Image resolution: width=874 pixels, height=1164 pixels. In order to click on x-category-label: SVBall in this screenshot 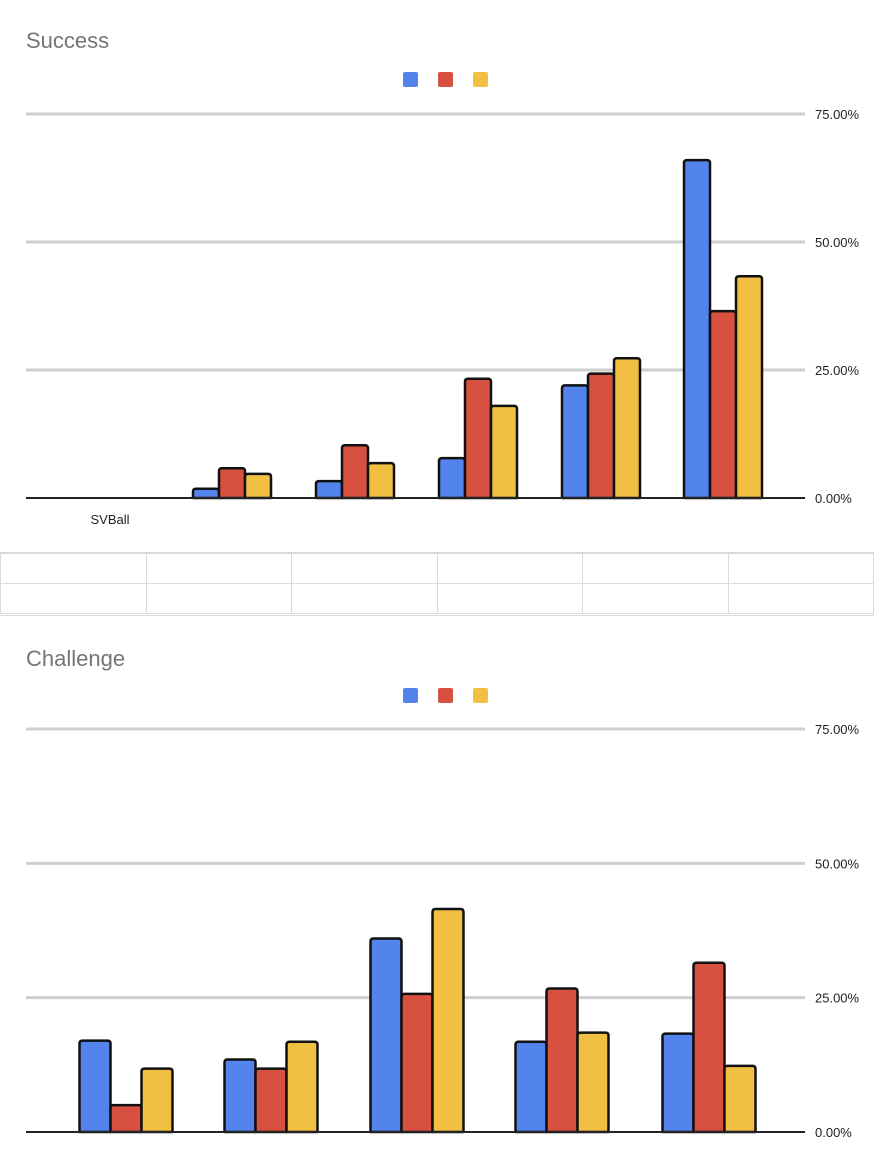, I will do `click(109, 519)`.